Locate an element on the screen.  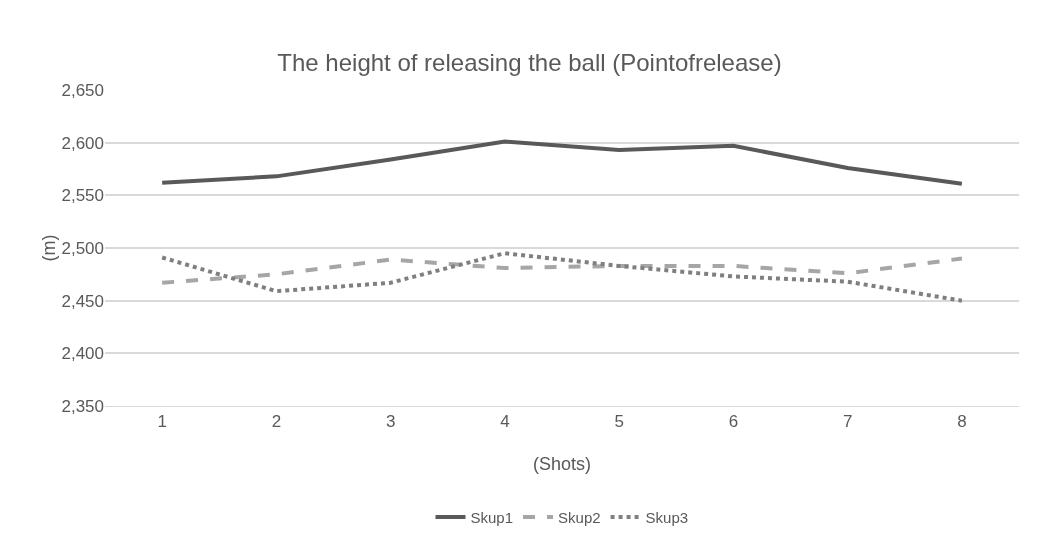
y-tick-label: 2,650 is located at coordinates (82, 90).